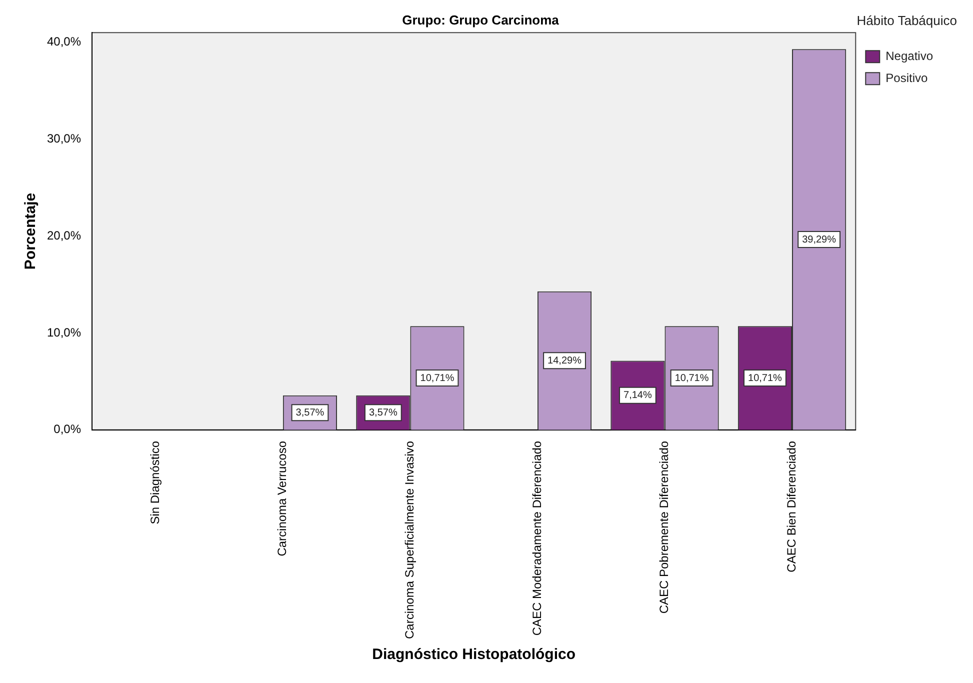  Describe the element at coordinates (910, 55) in the screenshot. I see `legend-label: Negativo` at that location.